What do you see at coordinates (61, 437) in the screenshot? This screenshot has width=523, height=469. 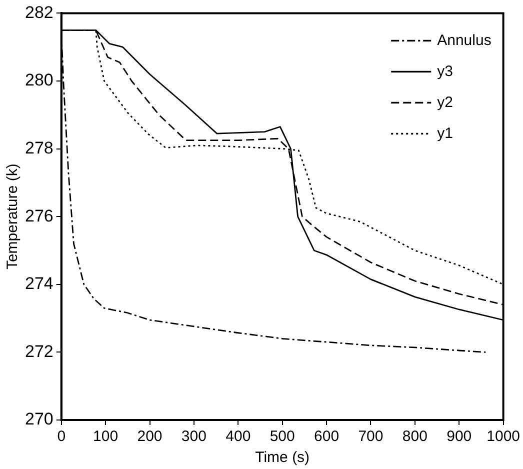 I see `x-tick-label: 0` at bounding box center [61, 437].